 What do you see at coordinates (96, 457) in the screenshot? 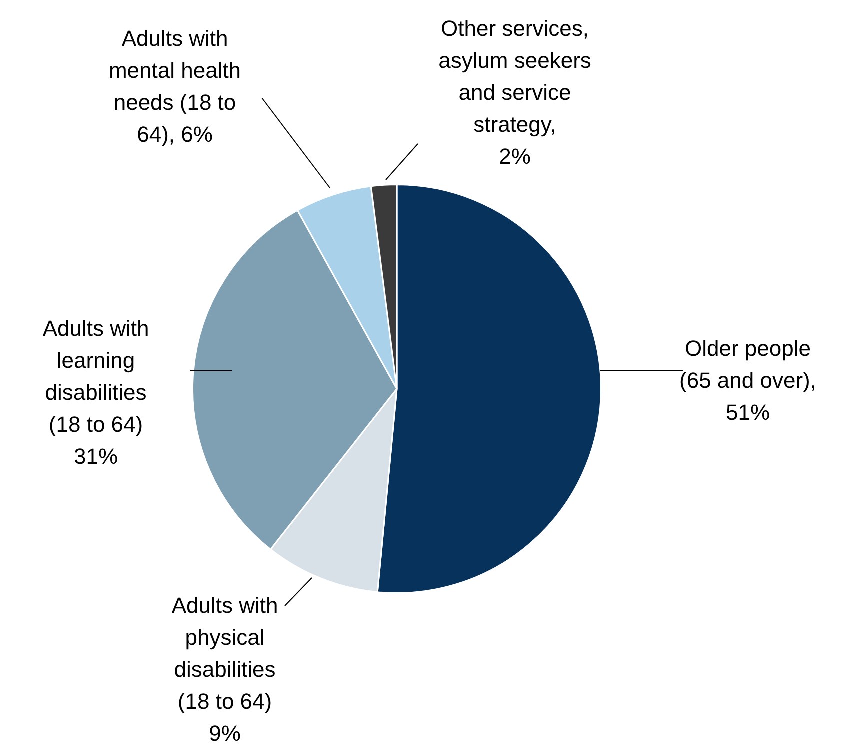
I see `data-label: 31%` at bounding box center [96, 457].